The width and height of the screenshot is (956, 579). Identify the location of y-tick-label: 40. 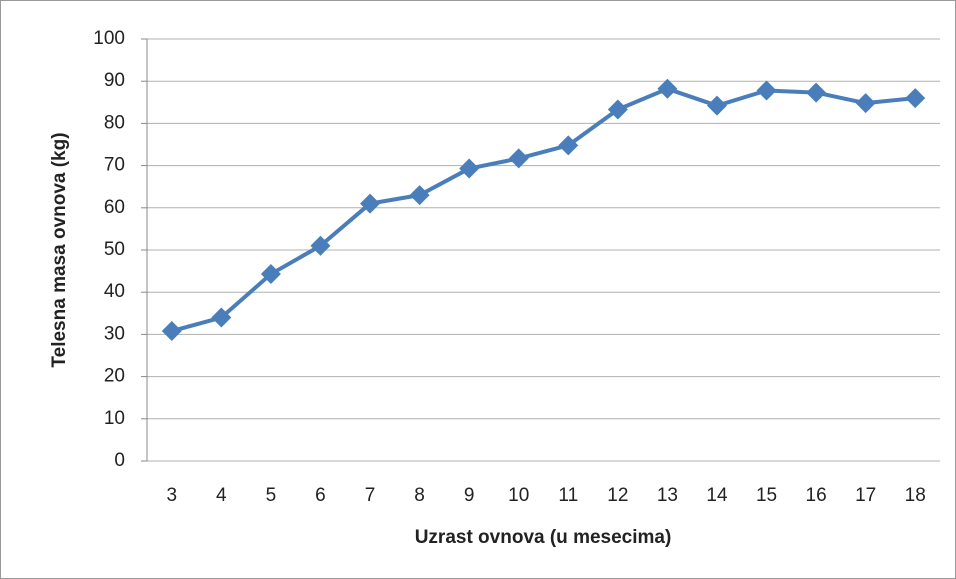
(114, 291).